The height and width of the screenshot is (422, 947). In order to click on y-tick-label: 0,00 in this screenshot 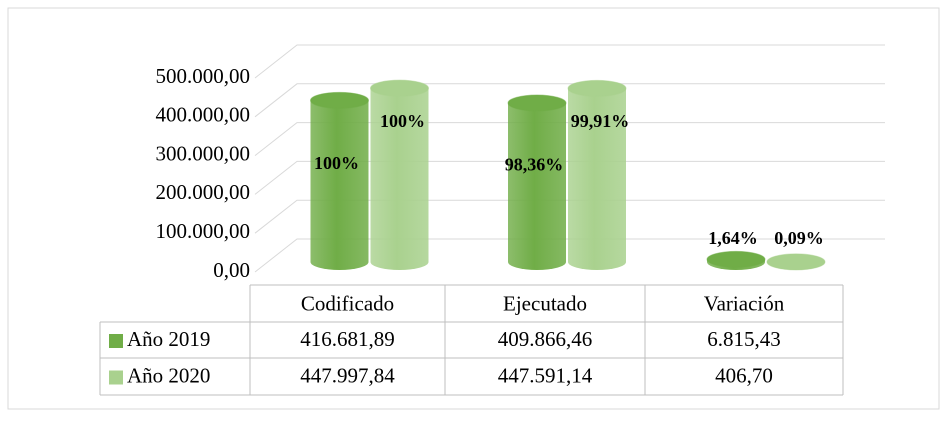, I will do `click(231, 270)`.